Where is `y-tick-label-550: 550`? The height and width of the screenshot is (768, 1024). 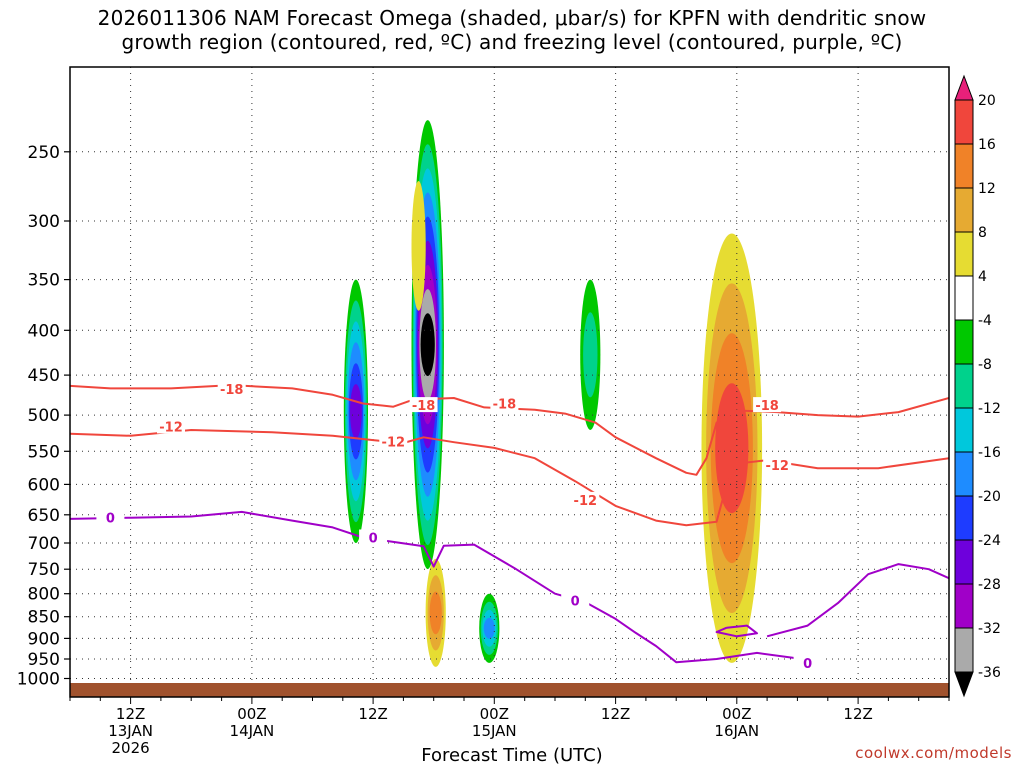
y-tick-label-550: 550 is located at coordinates (44, 452).